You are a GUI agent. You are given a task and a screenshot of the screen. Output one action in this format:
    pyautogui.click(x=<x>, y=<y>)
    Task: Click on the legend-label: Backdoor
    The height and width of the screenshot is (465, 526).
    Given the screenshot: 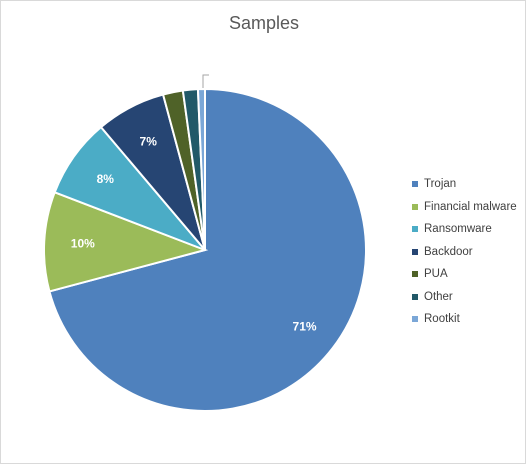 What is the action you would take?
    pyautogui.click(x=448, y=251)
    